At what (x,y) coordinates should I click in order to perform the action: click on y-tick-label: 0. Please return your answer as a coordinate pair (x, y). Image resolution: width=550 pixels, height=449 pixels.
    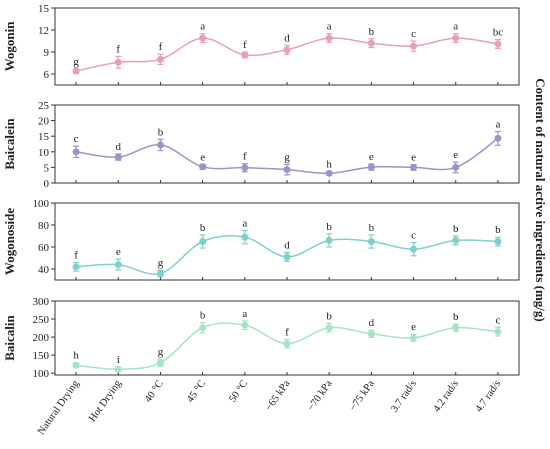
    Looking at the image, I should click on (47, 184).